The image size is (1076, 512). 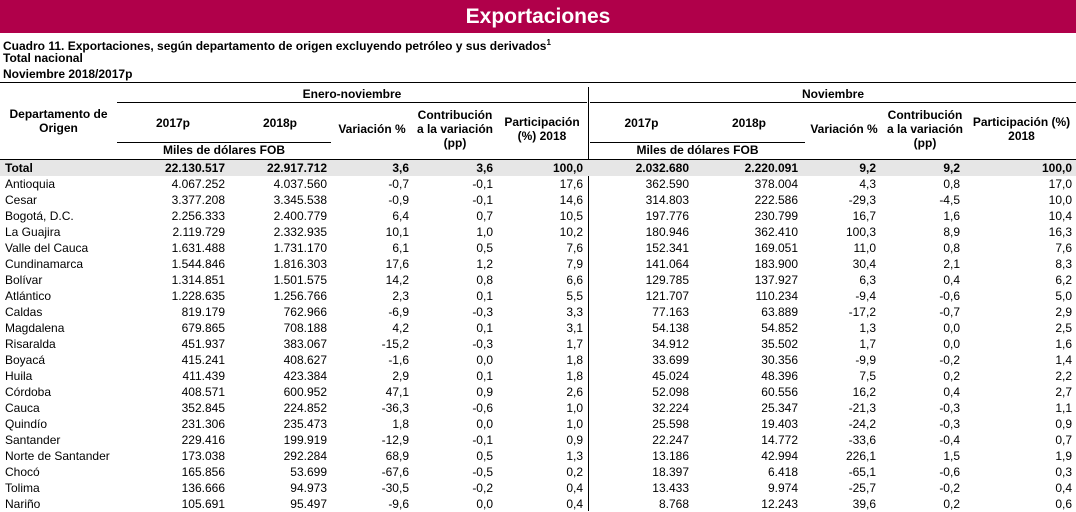 What do you see at coordinates (867, 344) in the screenshot?
I see `value-cell: 1,7` at bounding box center [867, 344].